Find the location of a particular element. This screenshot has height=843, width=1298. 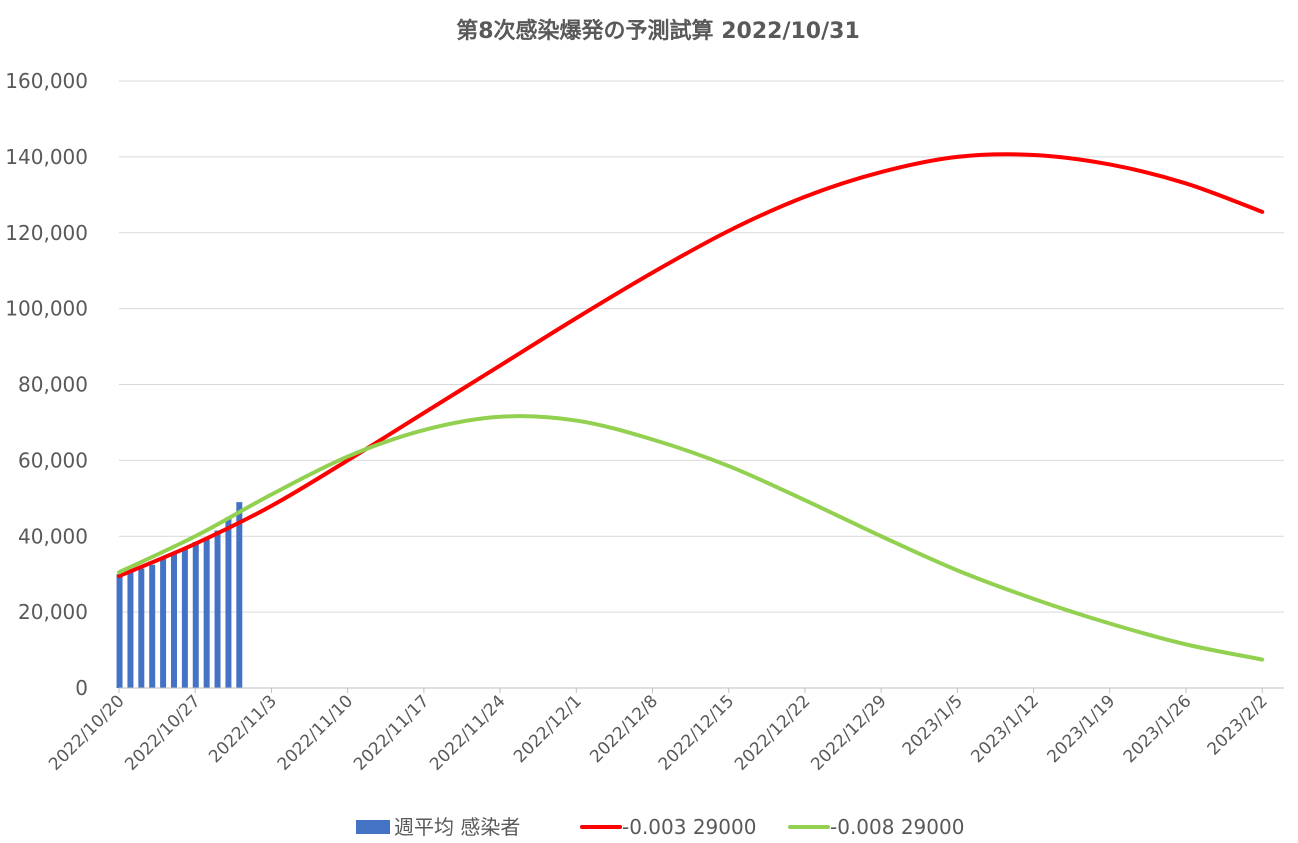

x-tick-label: 2023/1/19 is located at coordinates (1082, 729).